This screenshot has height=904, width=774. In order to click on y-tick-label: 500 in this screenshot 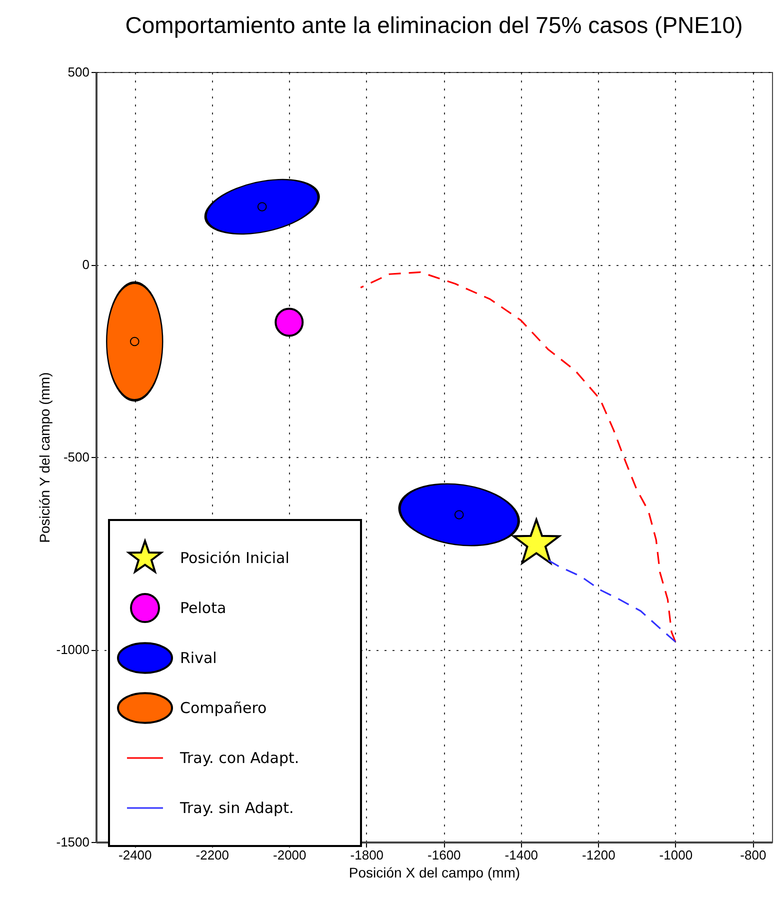, I will do `click(79, 72)`.